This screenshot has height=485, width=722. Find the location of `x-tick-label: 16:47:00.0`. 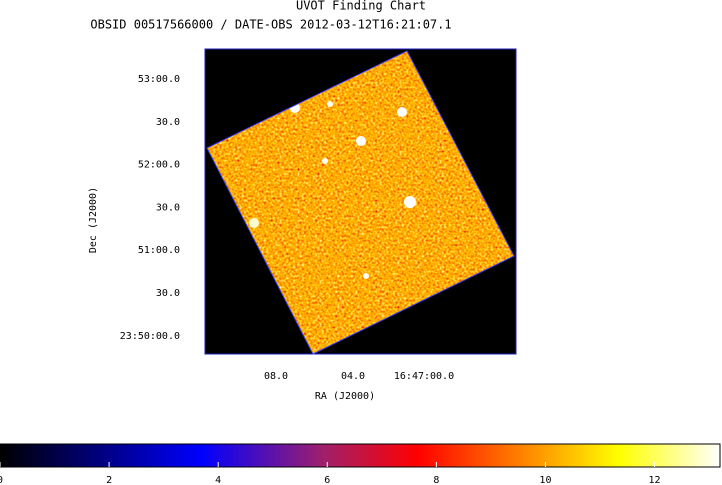

x-tick-label: 16:47:00.0 is located at coordinates (424, 376).